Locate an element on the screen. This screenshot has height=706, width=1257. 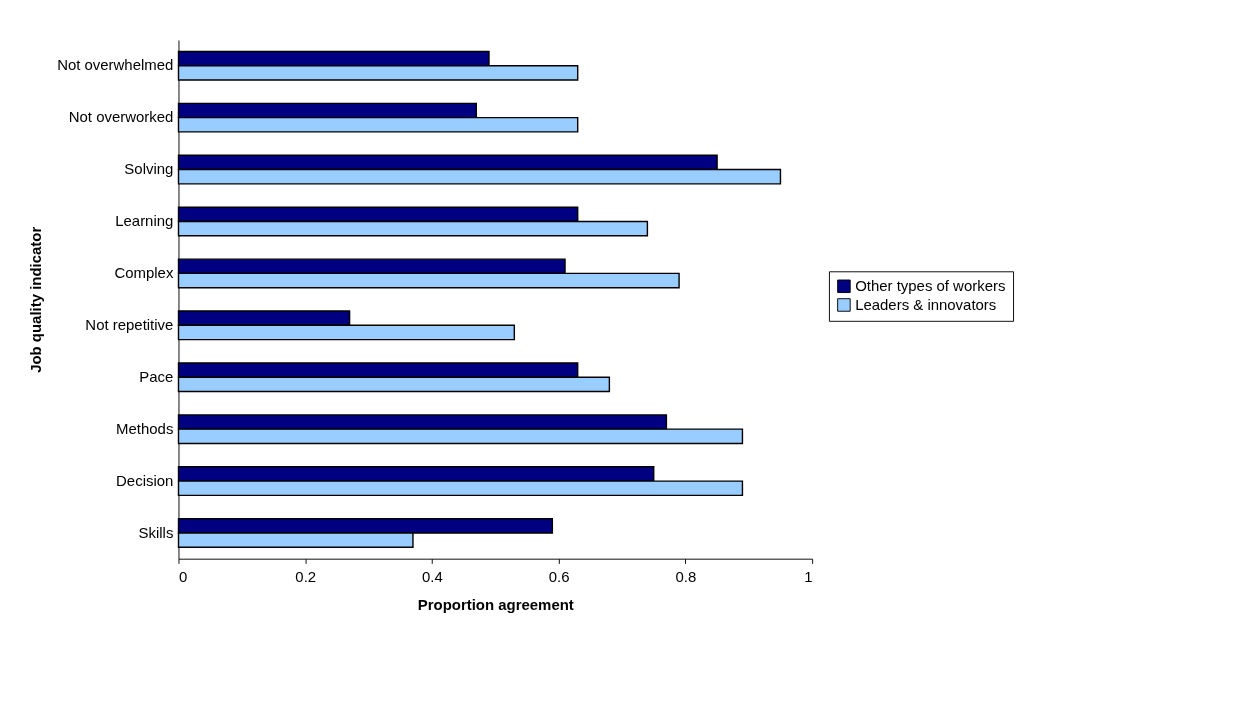
y-tick-label: Learning is located at coordinates (144, 221).